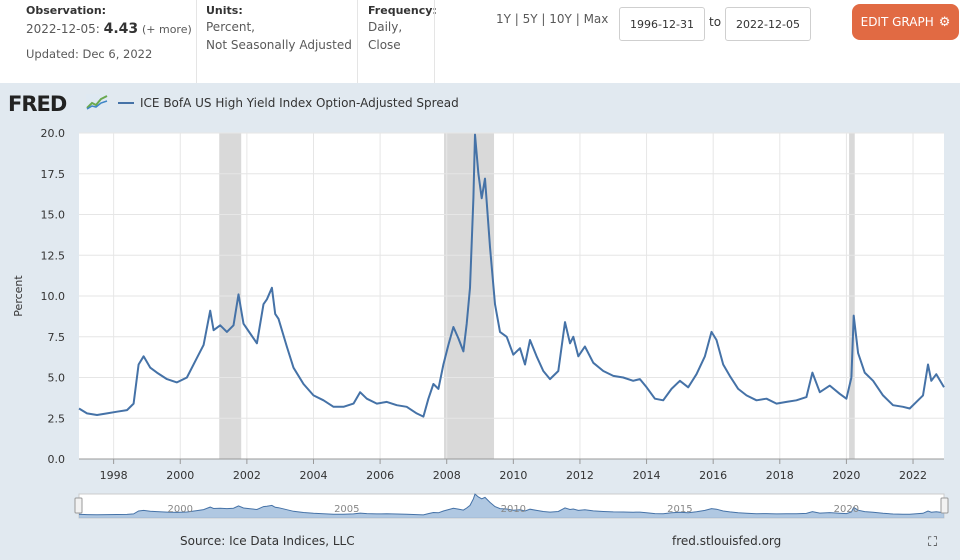 The height and width of the screenshot is (560, 960). What do you see at coordinates (384, 45) in the screenshot?
I see `frequency-line2: Close` at bounding box center [384, 45].